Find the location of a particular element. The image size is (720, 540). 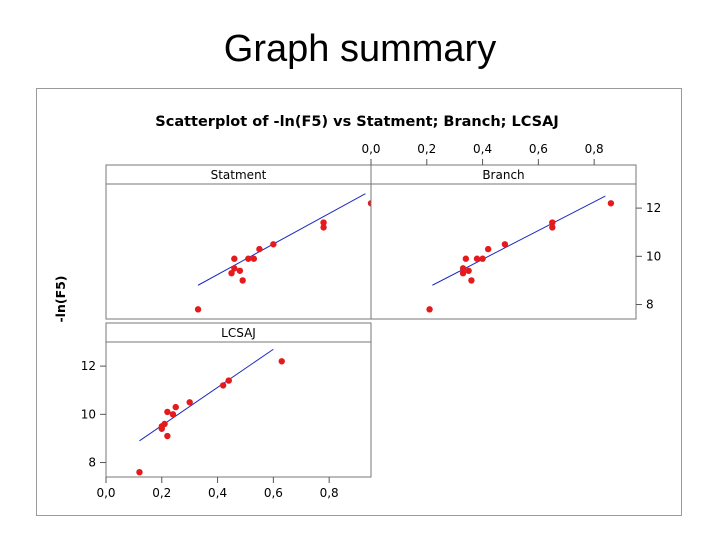

y-tick-label-right: 10 is located at coordinates (653, 256).